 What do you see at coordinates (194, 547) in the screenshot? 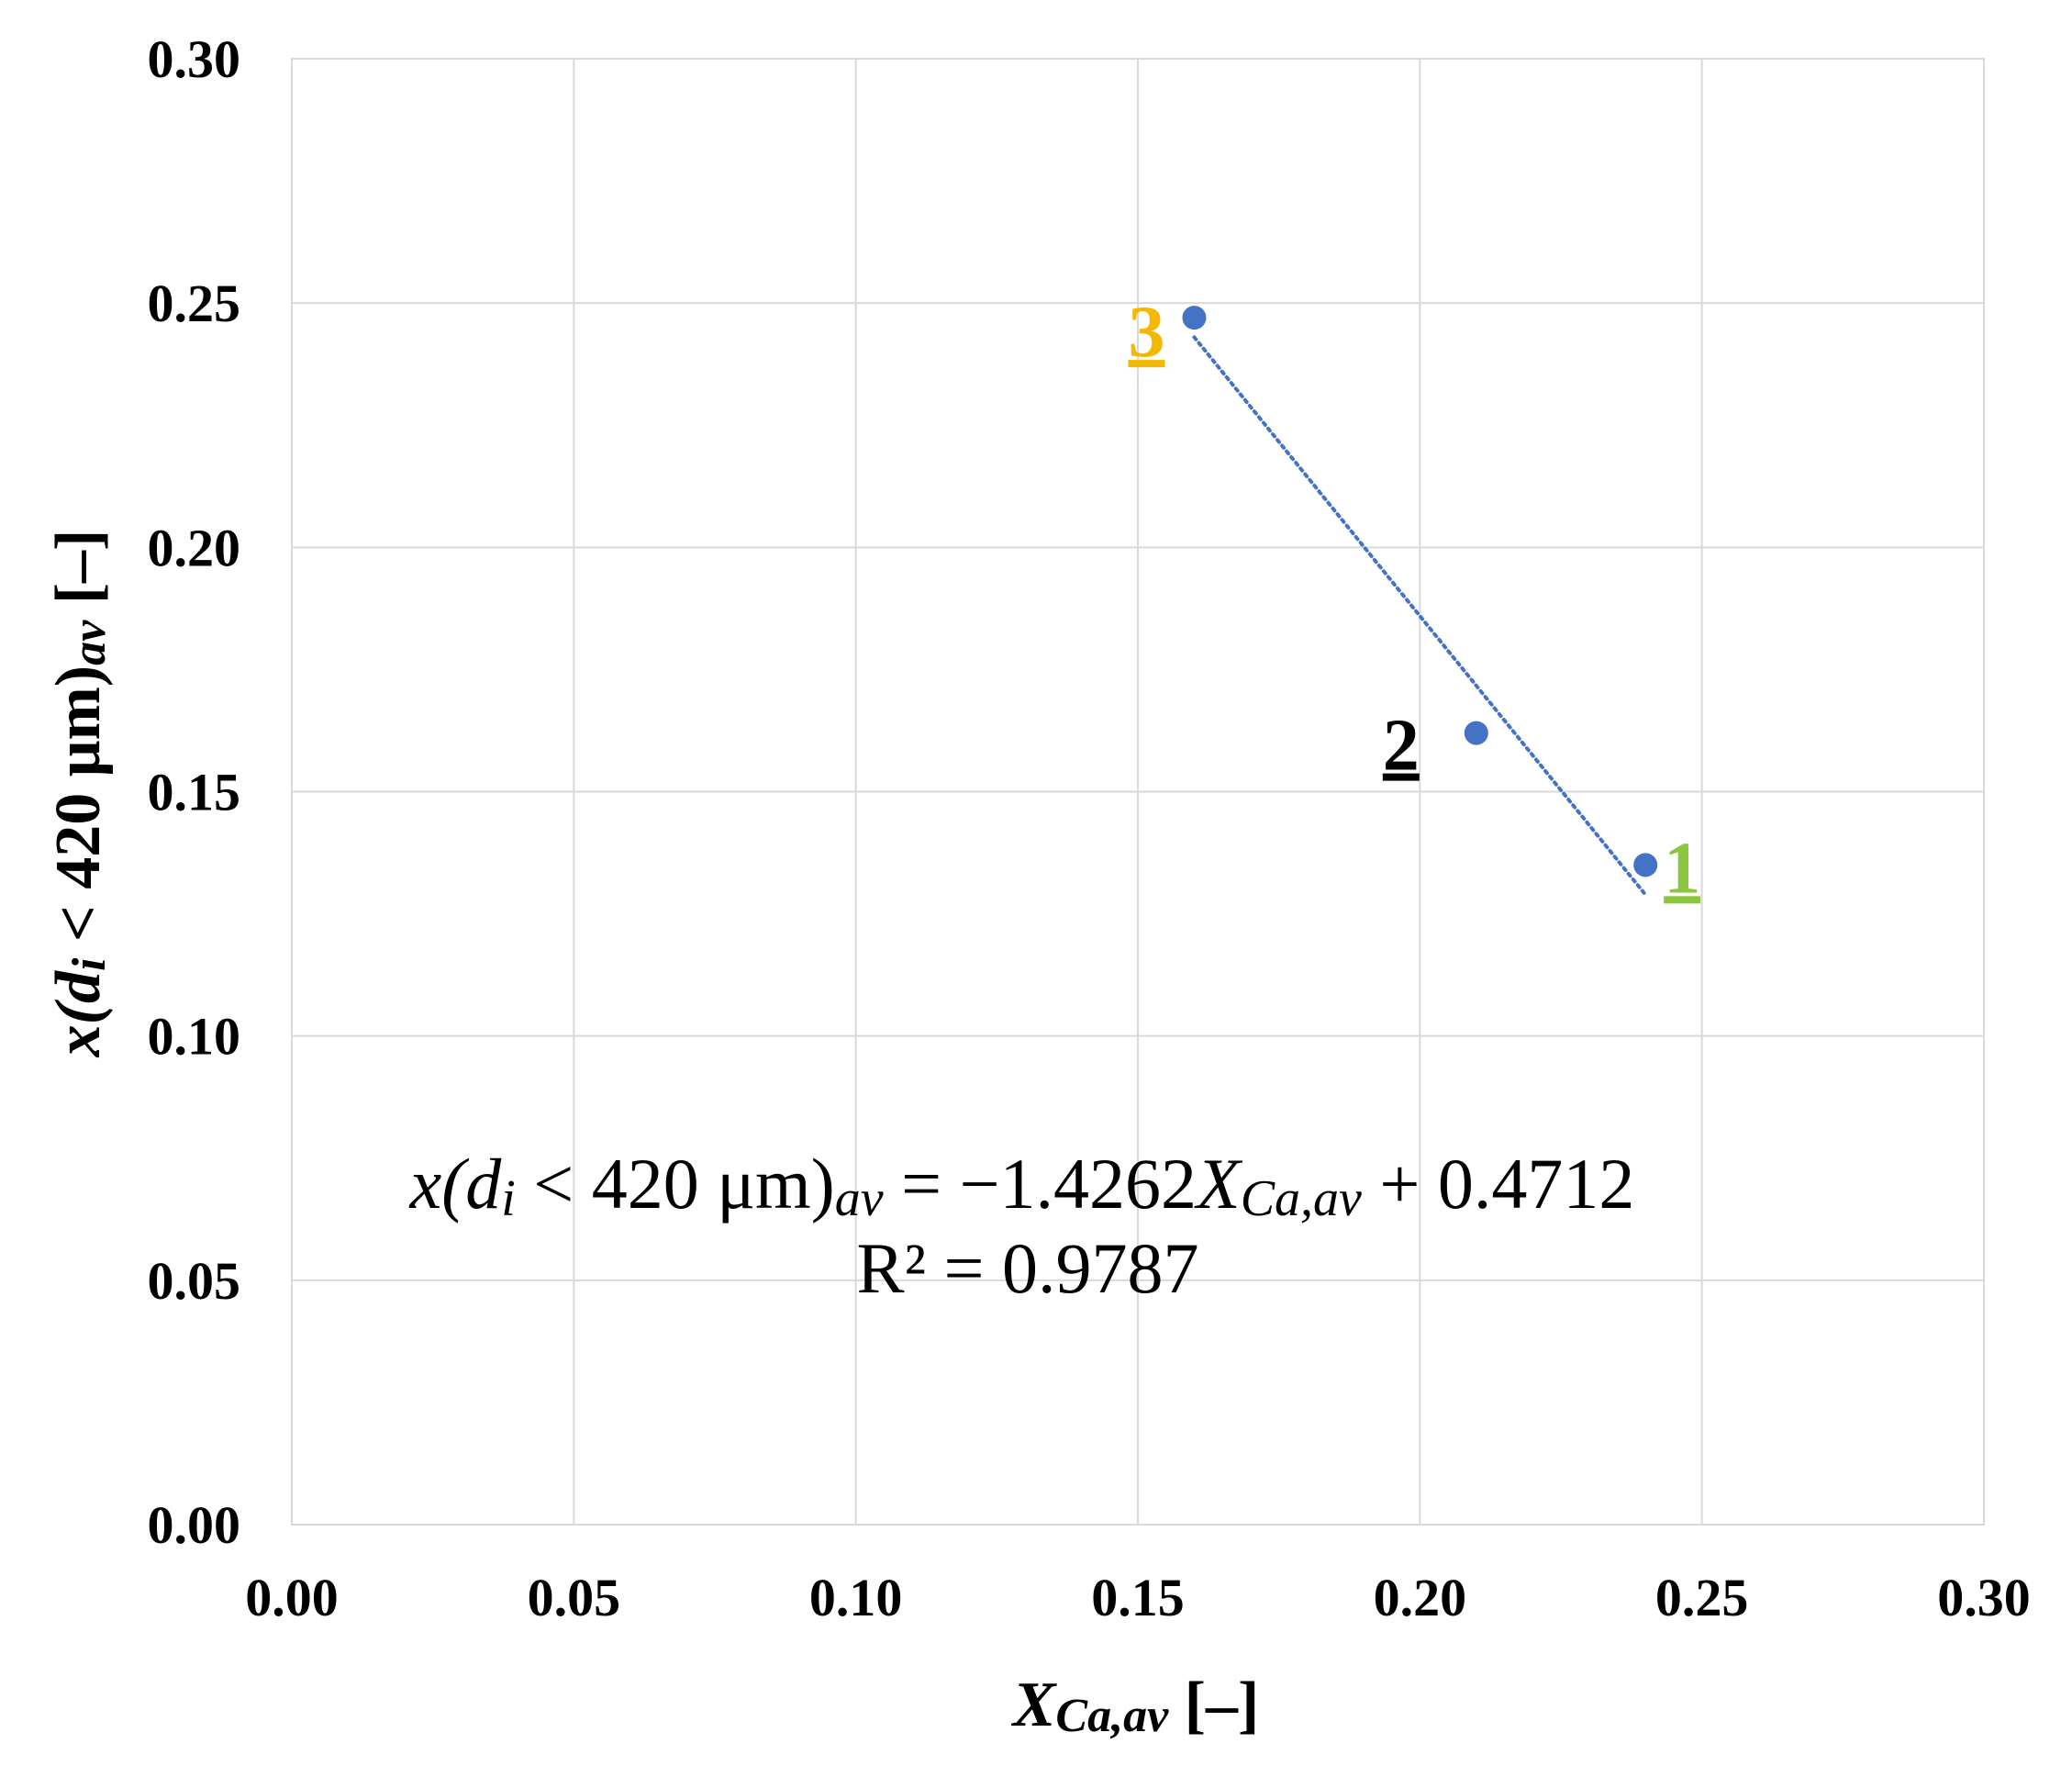
I see `y-tick-label: 0.20` at bounding box center [194, 547].